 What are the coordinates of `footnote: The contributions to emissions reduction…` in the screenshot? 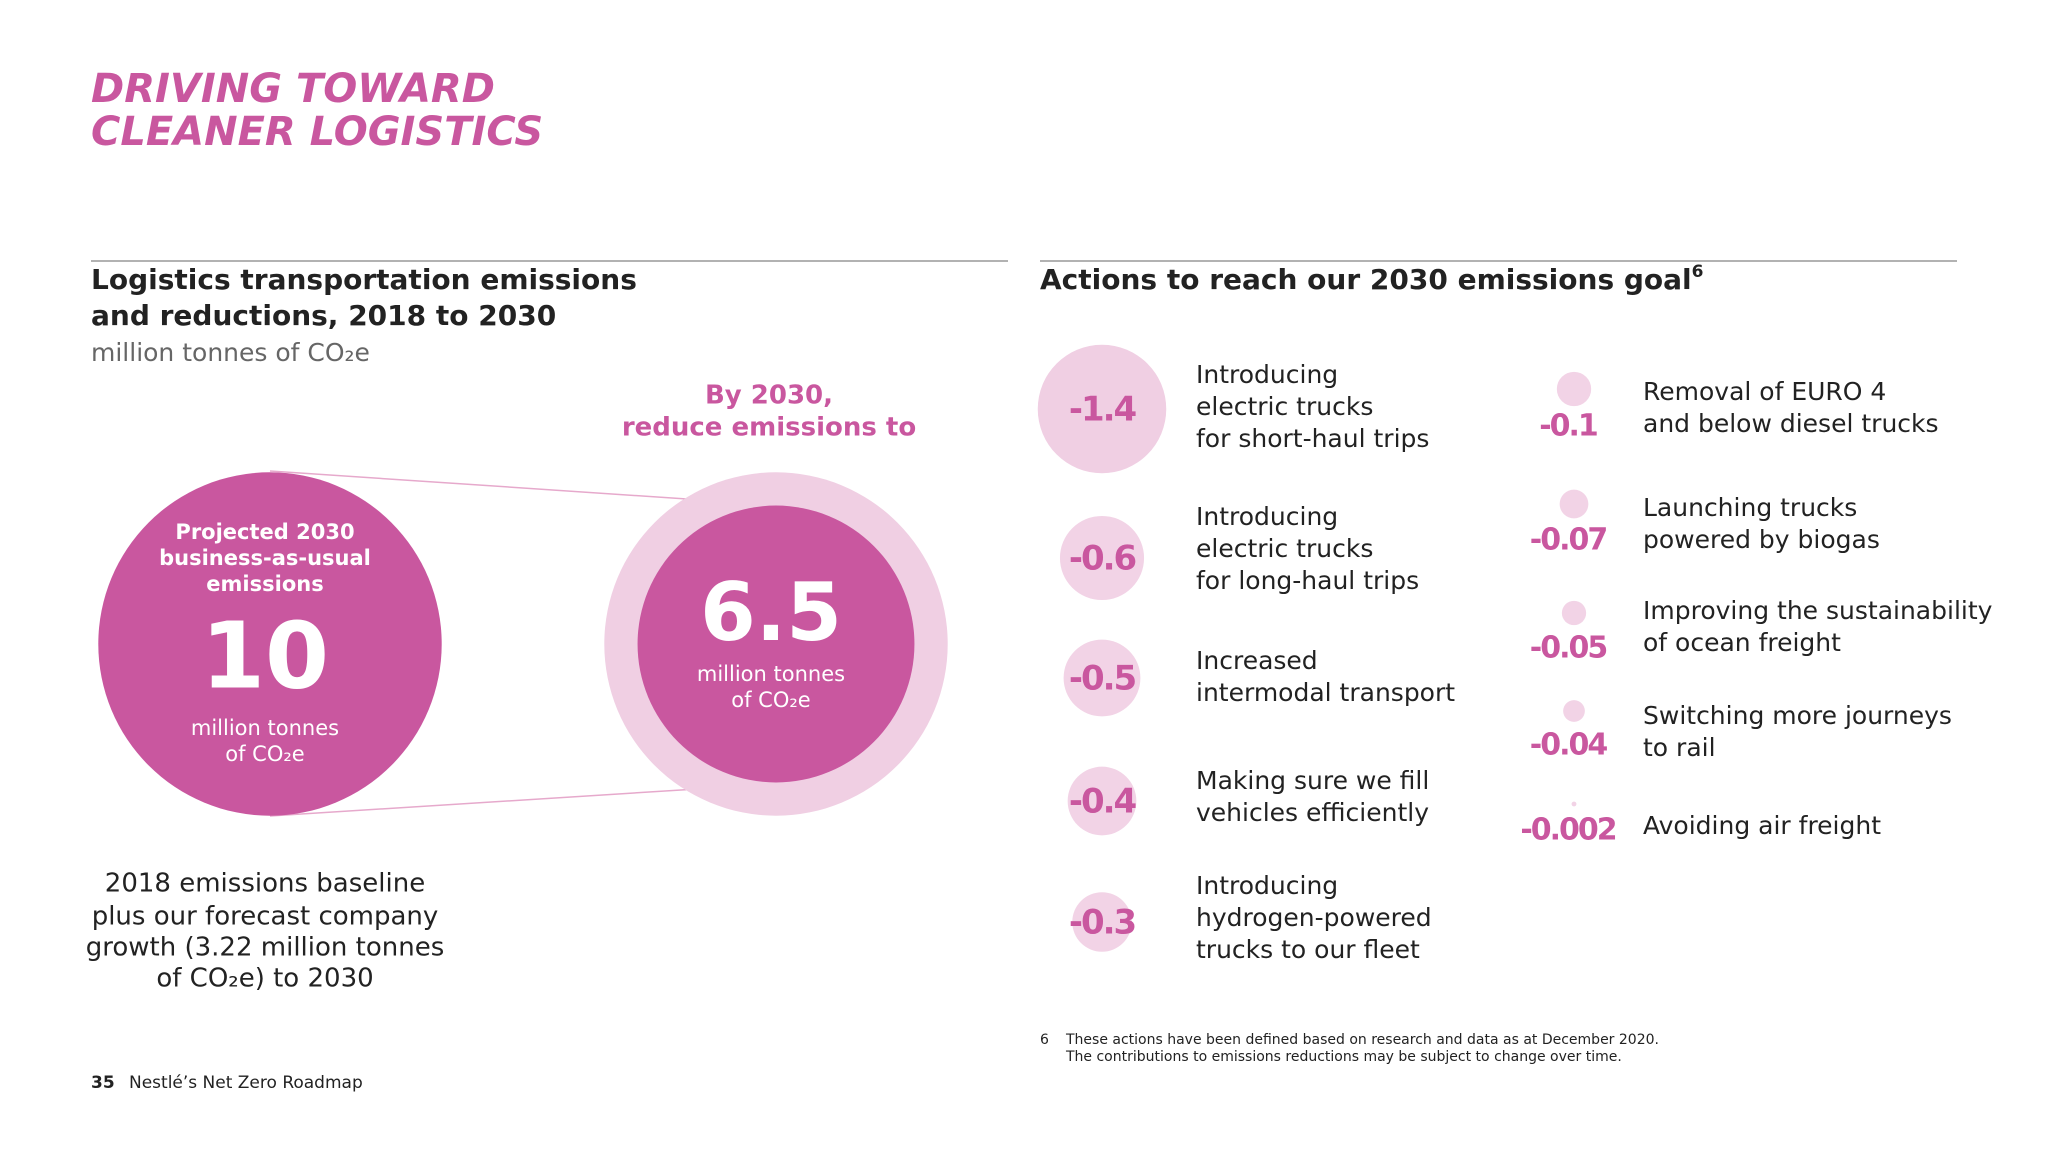 It's located at (1343, 1057).